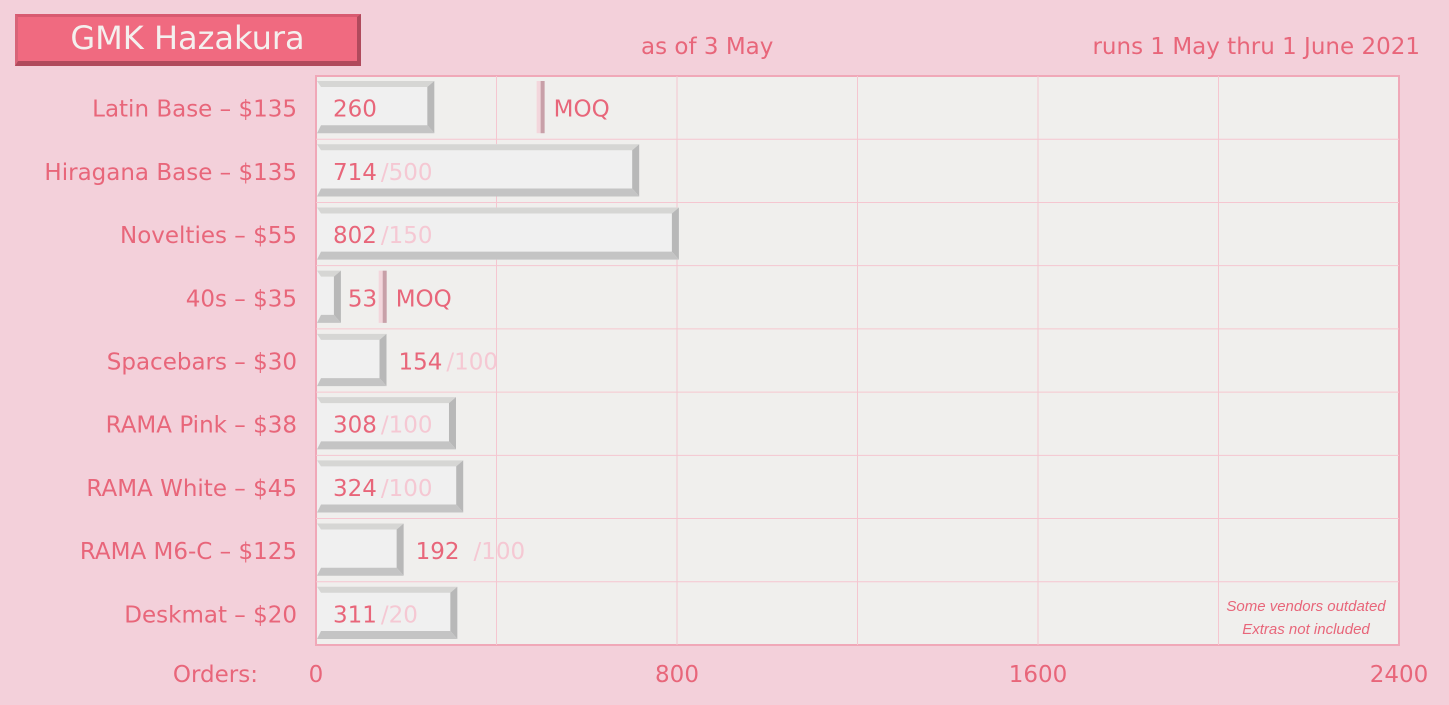  I want to click on value: 311, so click(355, 615).